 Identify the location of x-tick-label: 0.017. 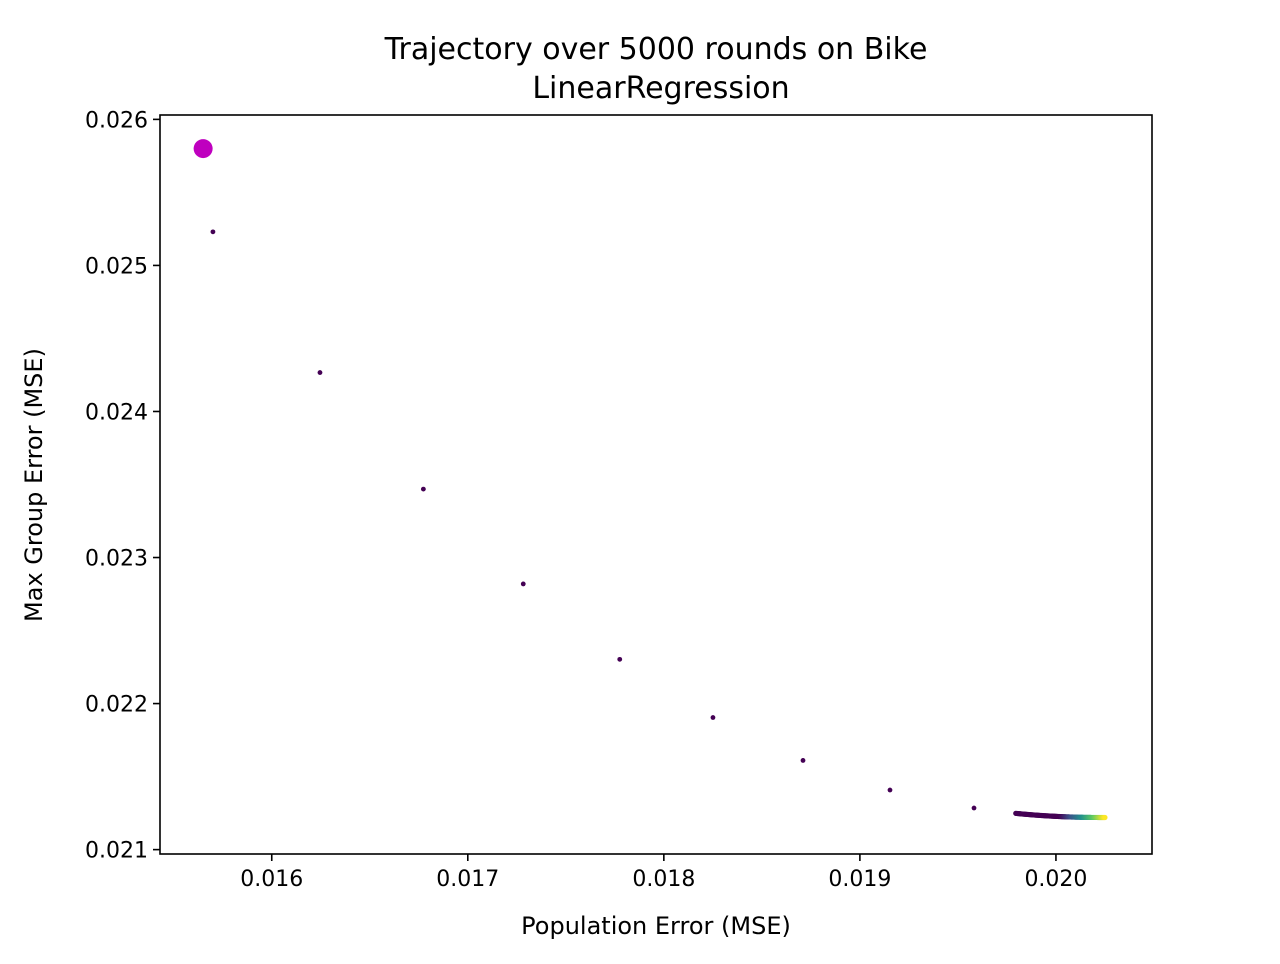
(467, 879).